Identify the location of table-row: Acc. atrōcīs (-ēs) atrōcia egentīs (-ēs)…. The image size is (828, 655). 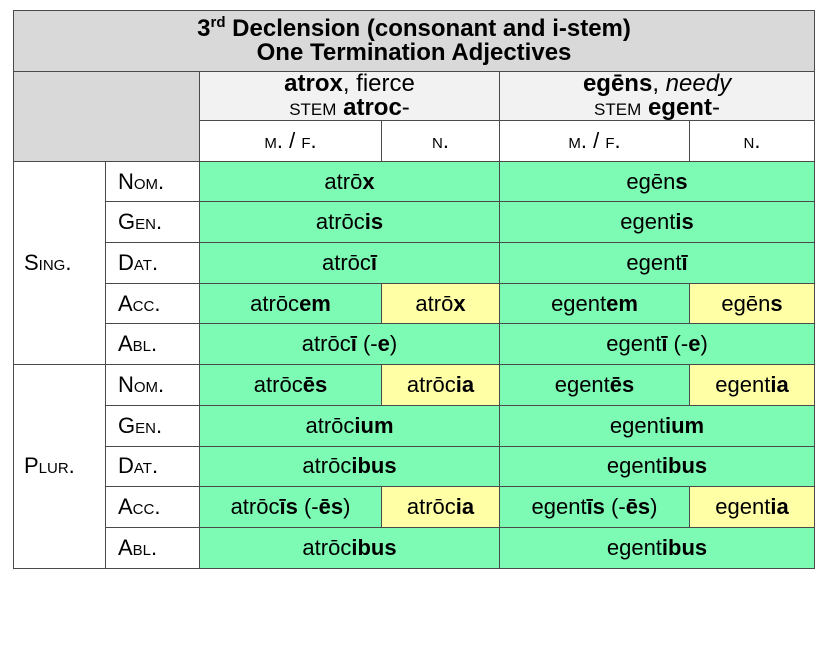
(415, 507).